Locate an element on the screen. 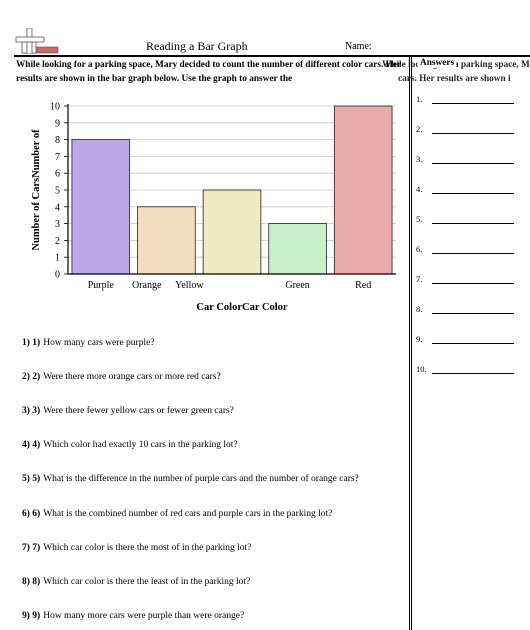 This screenshot has height=630, width=530. answer-number: 1. is located at coordinates (419, 99).